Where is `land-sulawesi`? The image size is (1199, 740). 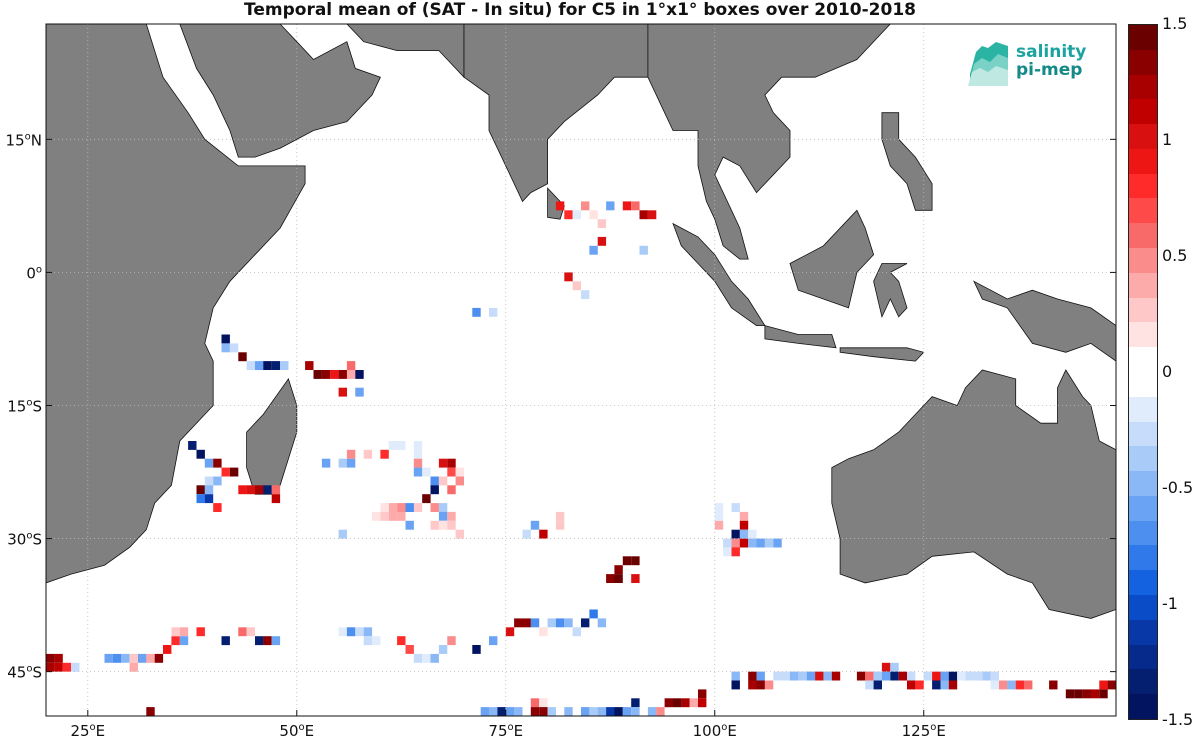
land-sulawesi is located at coordinates (890, 291).